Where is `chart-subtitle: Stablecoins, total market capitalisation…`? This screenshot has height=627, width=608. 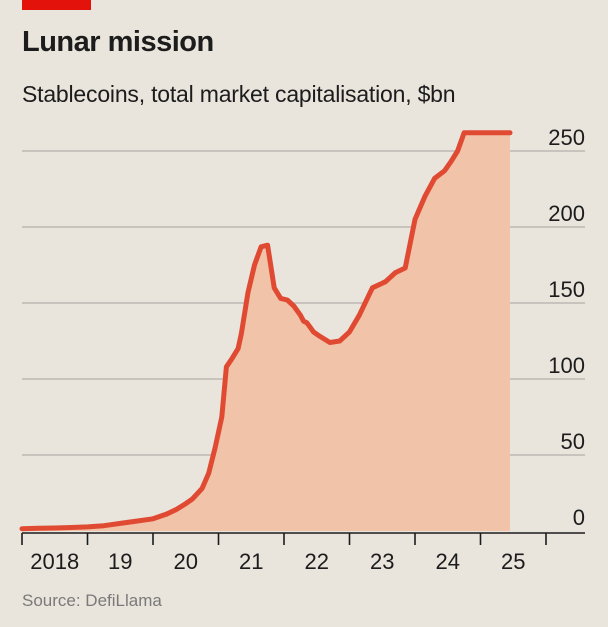 chart-subtitle: Stablecoins, total market capitalisation… is located at coordinates (239, 94).